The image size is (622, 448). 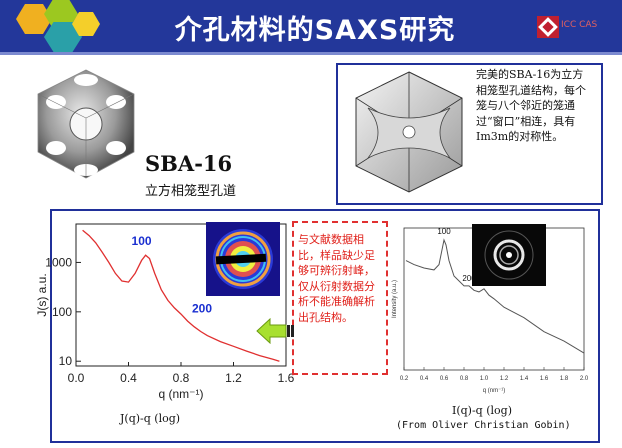 I want to click on header-bar, so click(x=311, y=26).